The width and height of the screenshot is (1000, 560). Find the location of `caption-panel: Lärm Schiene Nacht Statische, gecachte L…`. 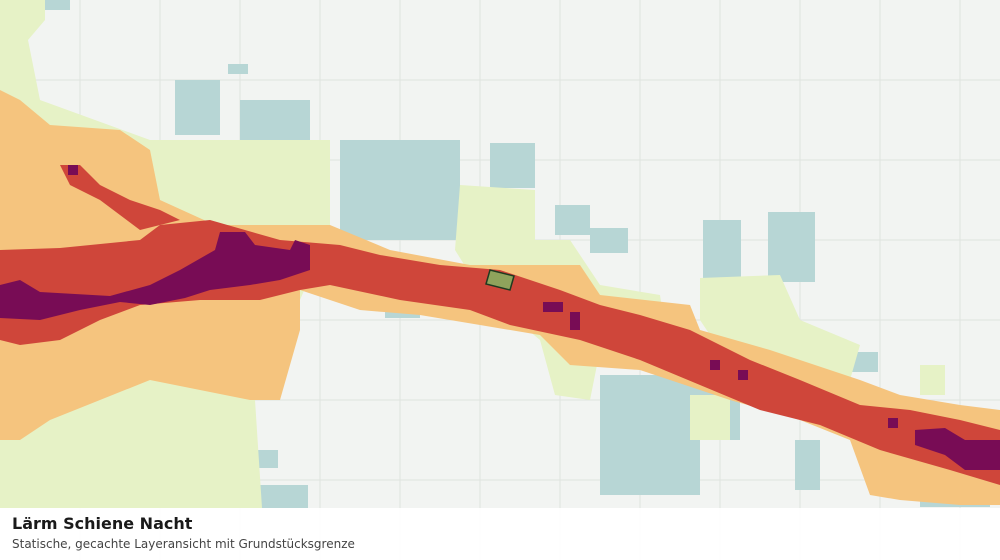

caption-panel: Lärm Schiene Nacht Statische, gecachte L… is located at coordinates (500, 534).